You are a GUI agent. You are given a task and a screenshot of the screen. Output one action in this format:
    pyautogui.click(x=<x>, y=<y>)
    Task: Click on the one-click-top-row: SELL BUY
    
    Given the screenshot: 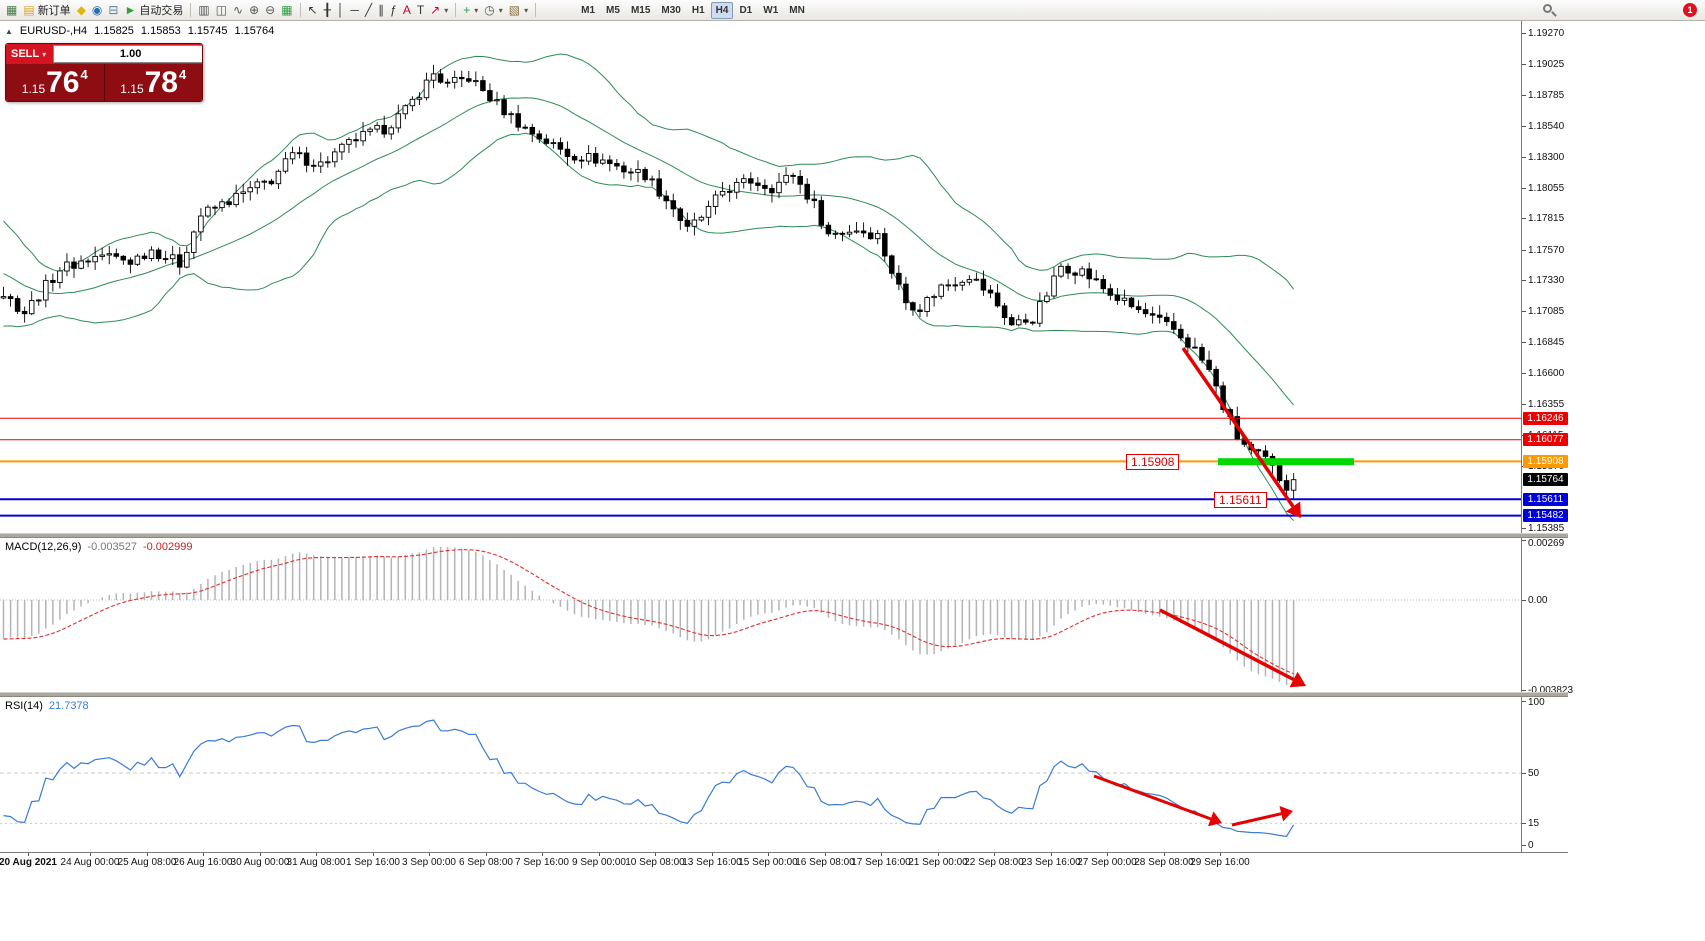 What is the action you would take?
    pyautogui.click(x=104, y=54)
    